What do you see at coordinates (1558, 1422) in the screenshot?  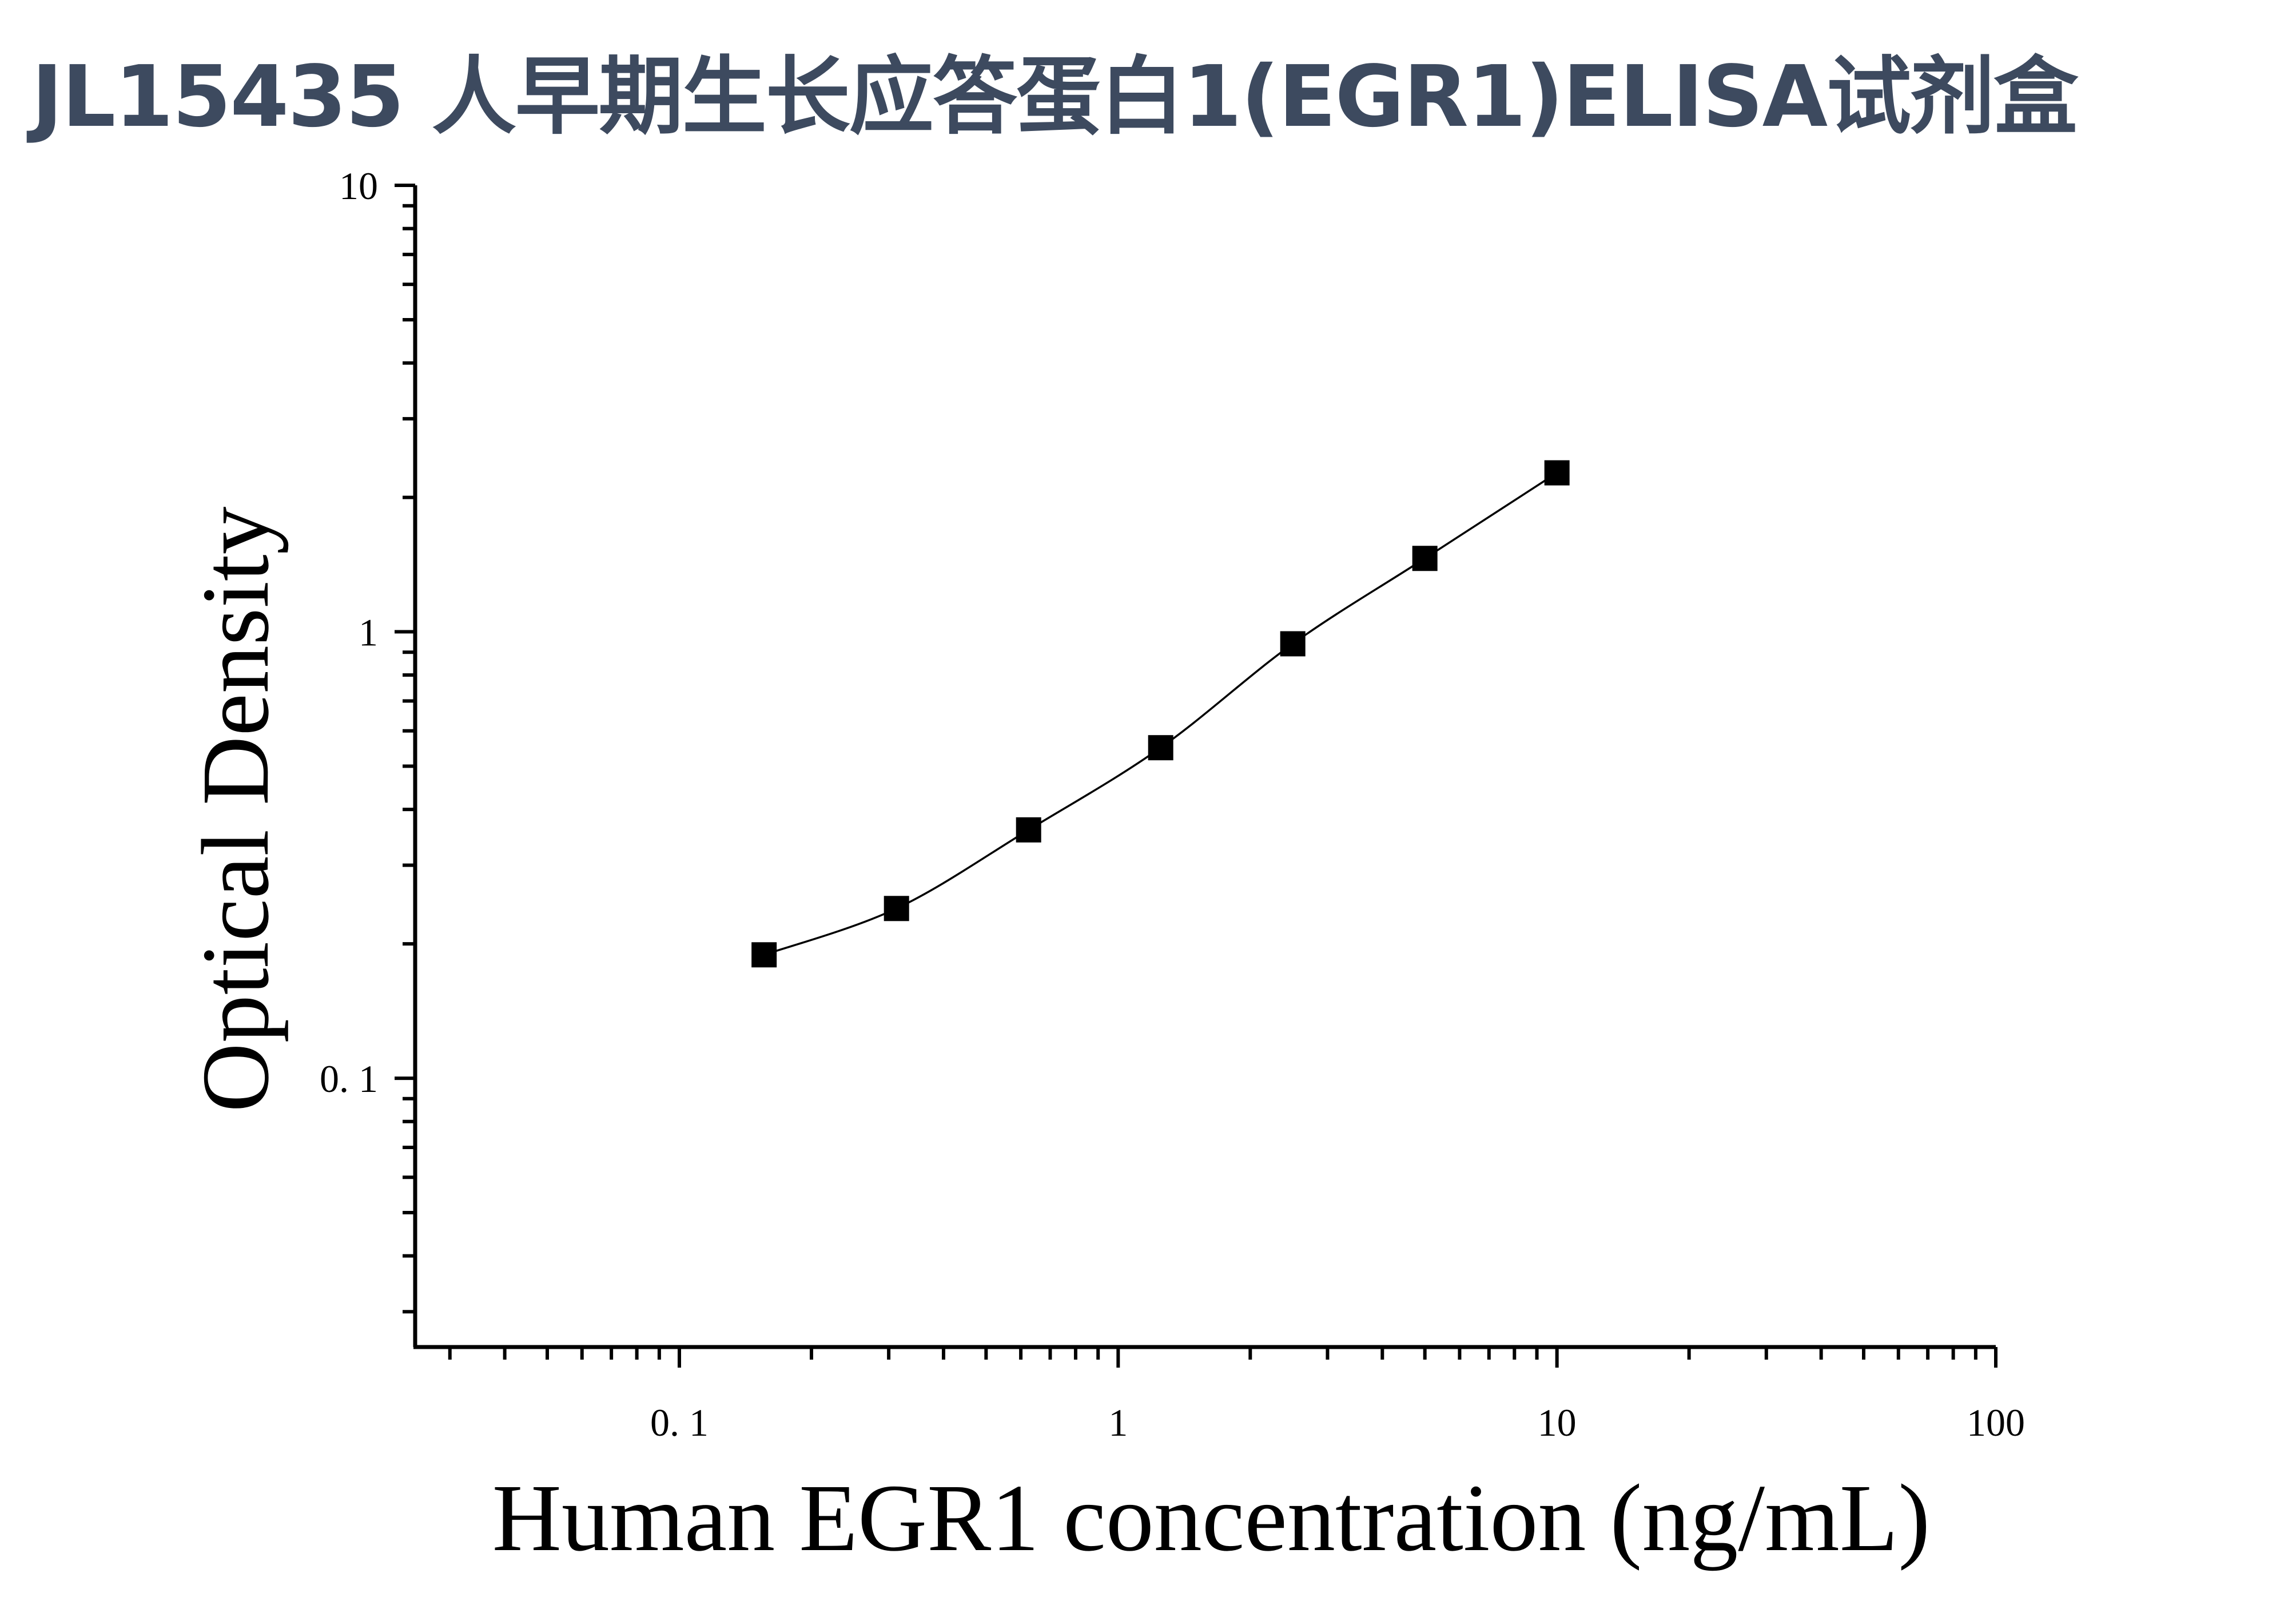 I see `x-tick-label: 10` at bounding box center [1558, 1422].